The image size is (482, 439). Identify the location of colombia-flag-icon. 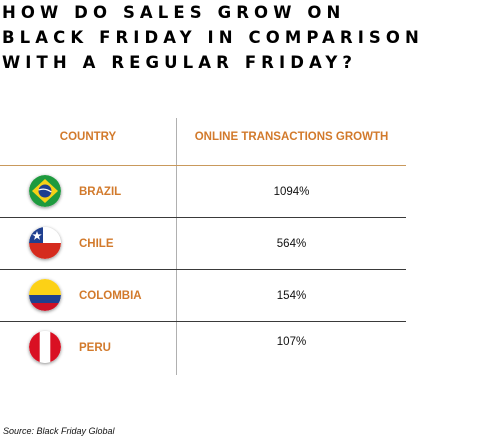
(45, 295).